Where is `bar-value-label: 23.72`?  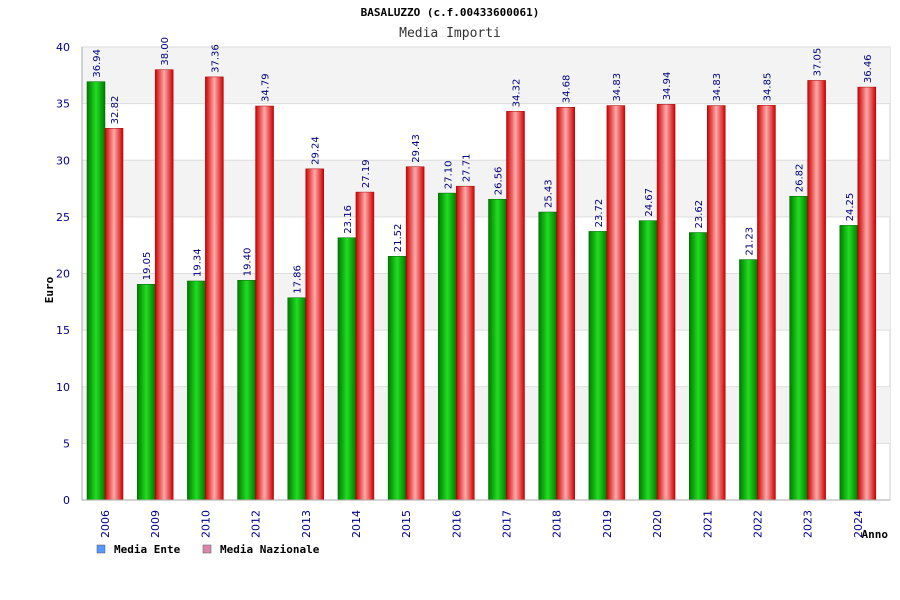
bar-value-label: 23.72 is located at coordinates (599, 213).